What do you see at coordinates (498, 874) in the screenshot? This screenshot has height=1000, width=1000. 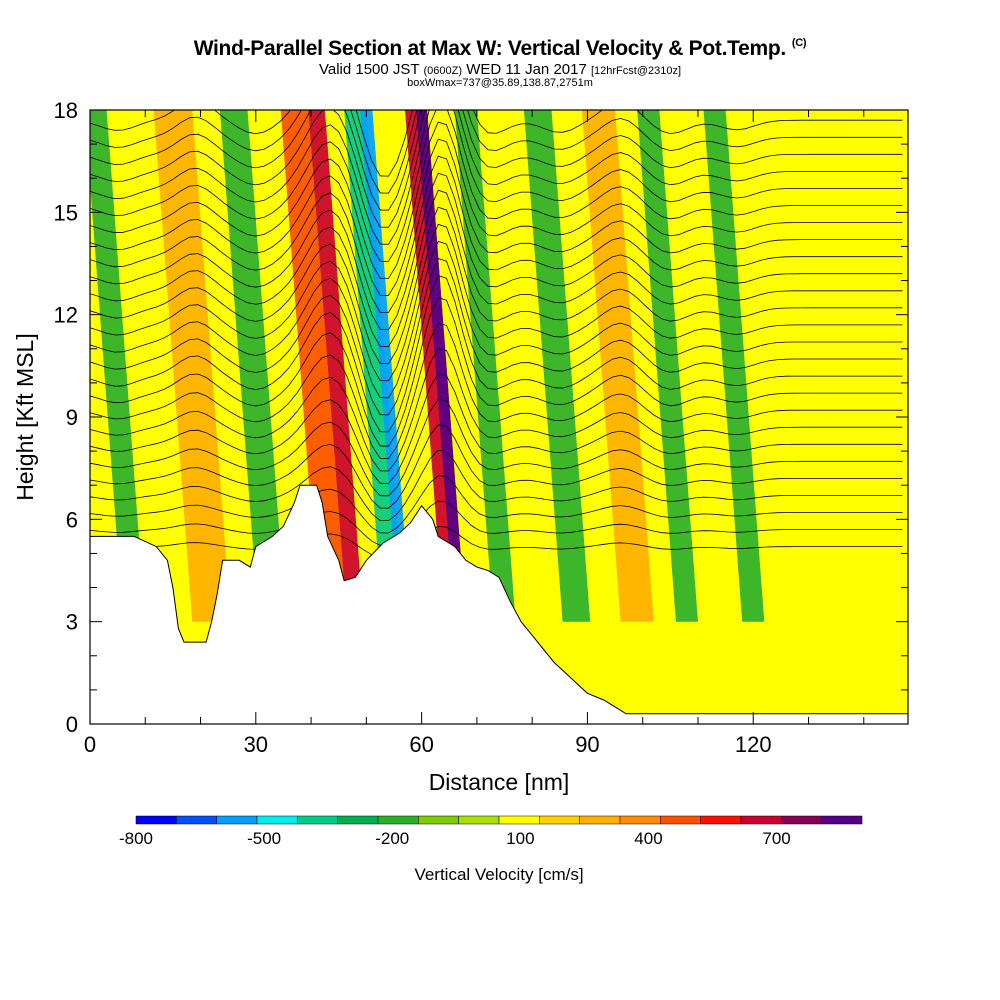 I see `colorbar-label: Vertical Velocity [cm/s]` at bounding box center [498, 874].